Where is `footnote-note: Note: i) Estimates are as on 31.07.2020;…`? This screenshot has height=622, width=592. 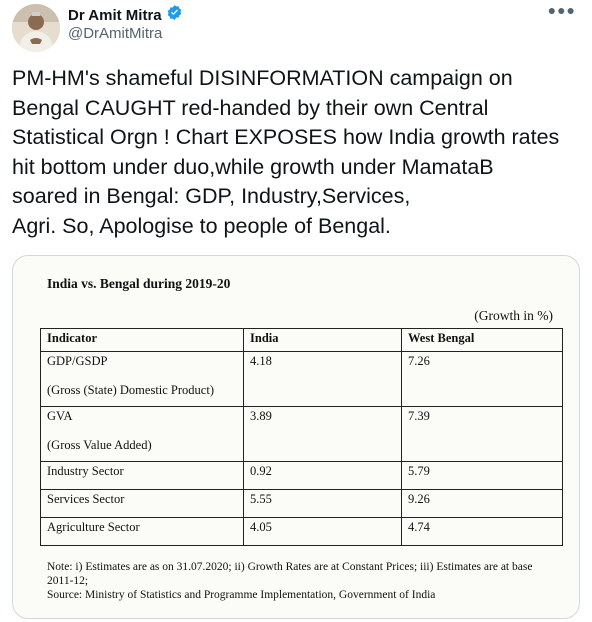 footnote-note: Note: i) Estimates are as on 31.07.2020;… is located at coordinates (290, 574).